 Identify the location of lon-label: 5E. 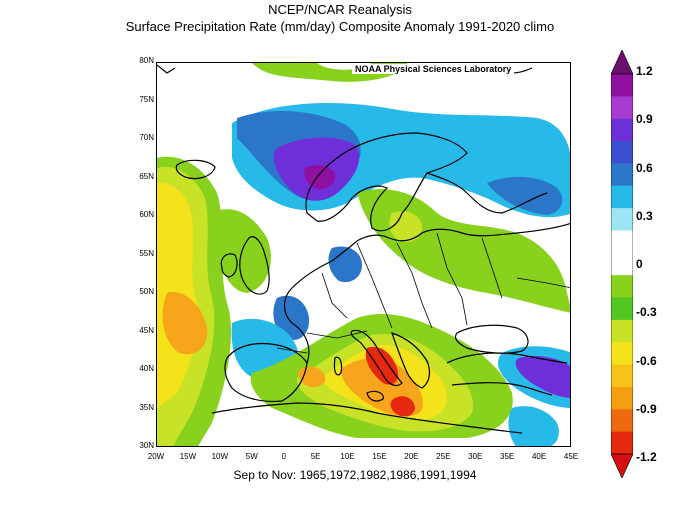
(315, 456).